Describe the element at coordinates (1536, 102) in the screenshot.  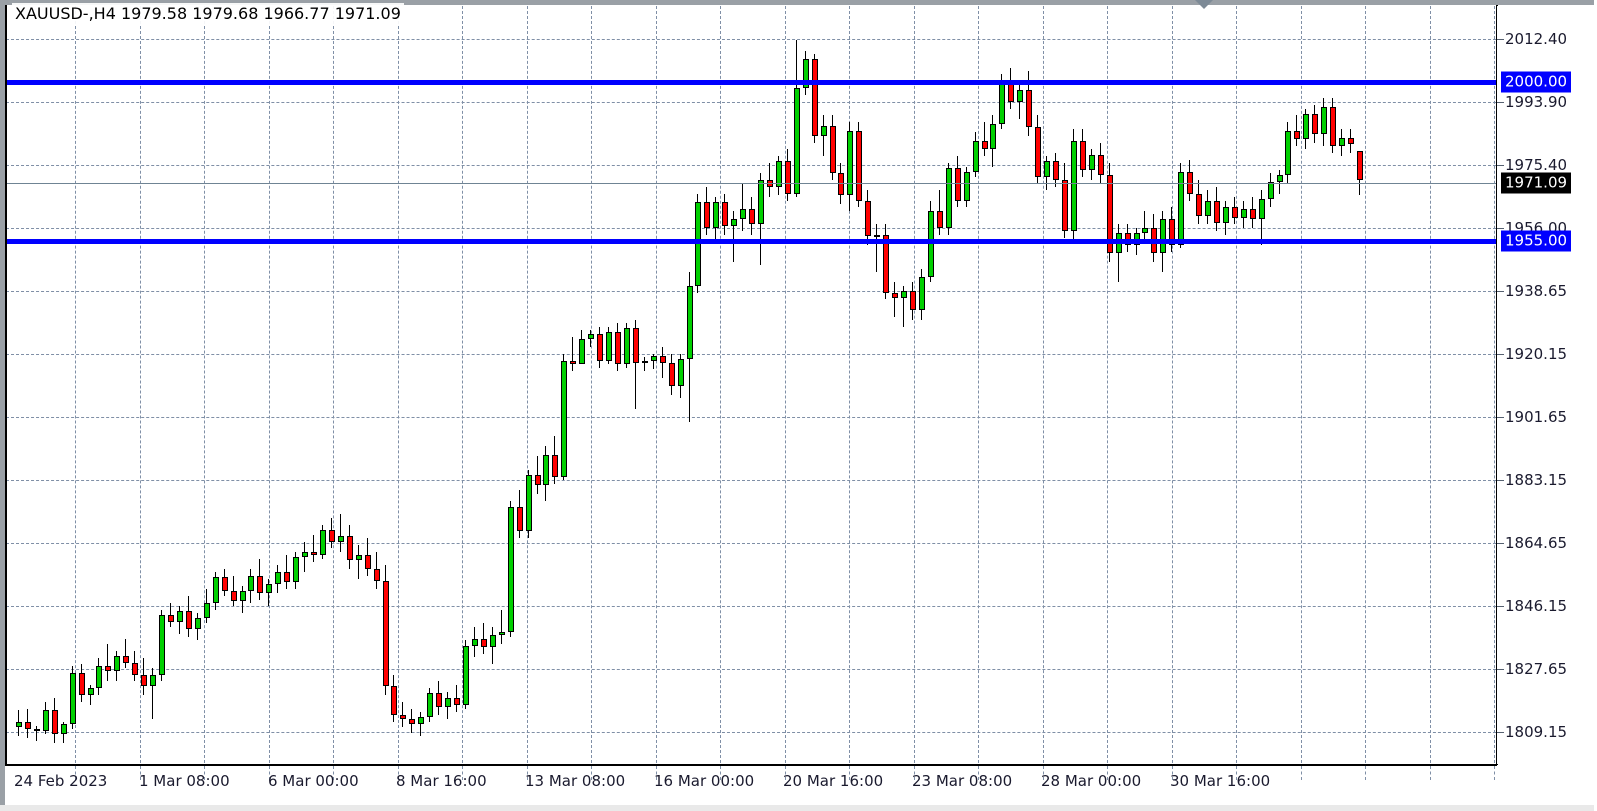
I see `price-axis-label: 1993.90` at that location.